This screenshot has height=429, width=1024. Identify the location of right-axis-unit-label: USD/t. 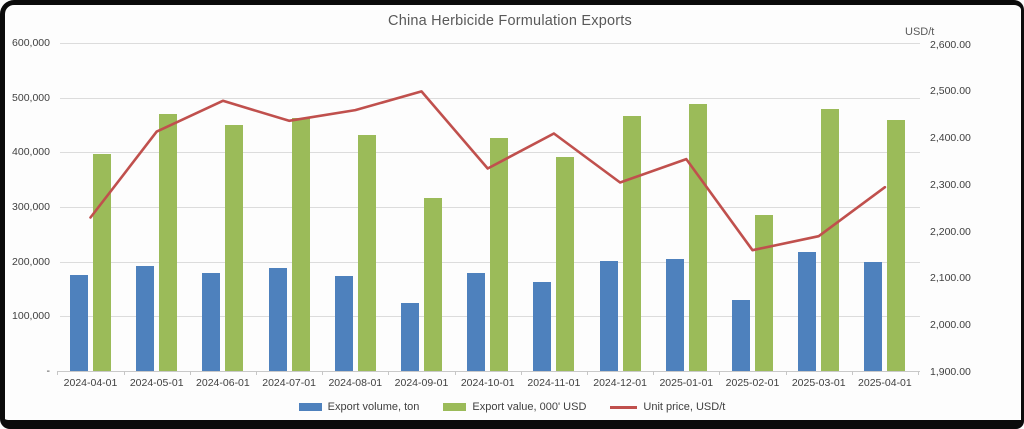
(920, 32).